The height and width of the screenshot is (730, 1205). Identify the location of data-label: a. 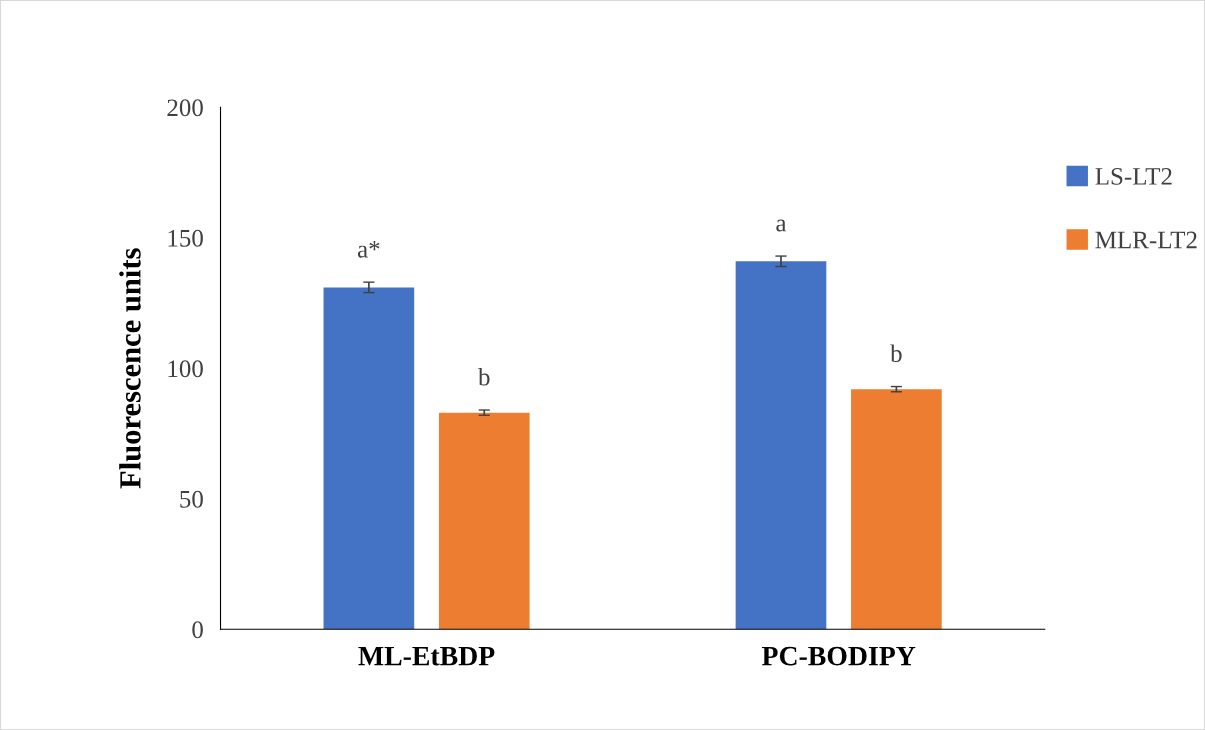
(781, 225).